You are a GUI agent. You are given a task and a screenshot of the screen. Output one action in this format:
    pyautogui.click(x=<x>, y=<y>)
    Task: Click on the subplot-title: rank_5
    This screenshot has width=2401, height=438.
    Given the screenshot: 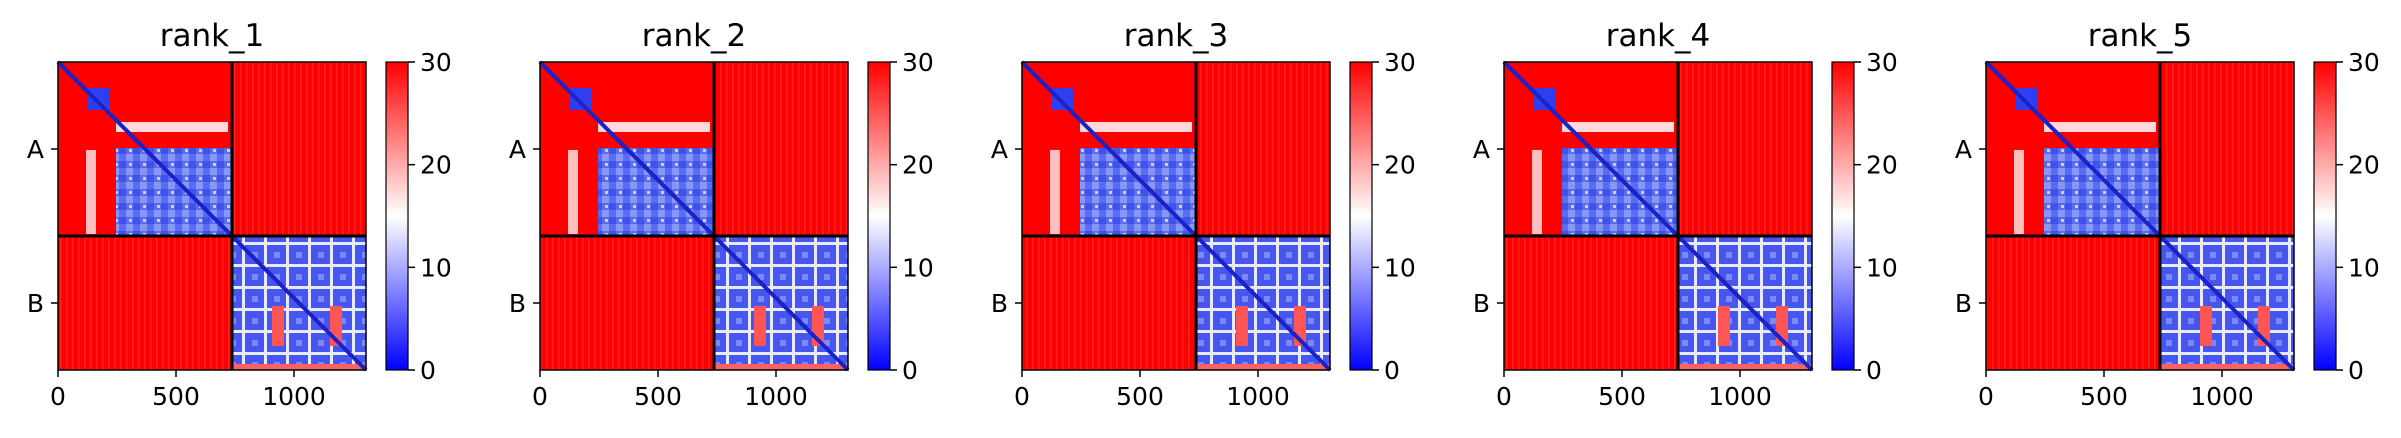 What is the action you would take?
    pyautogui.click(x=2140, y=36)
    